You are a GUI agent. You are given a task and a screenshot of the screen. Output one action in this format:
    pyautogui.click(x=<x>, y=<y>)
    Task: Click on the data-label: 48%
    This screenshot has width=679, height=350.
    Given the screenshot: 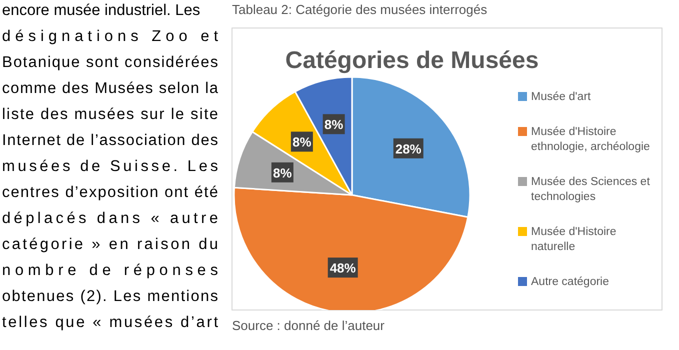 What is the action you would take?
    pyautogui.click(x=343, y=268)
    